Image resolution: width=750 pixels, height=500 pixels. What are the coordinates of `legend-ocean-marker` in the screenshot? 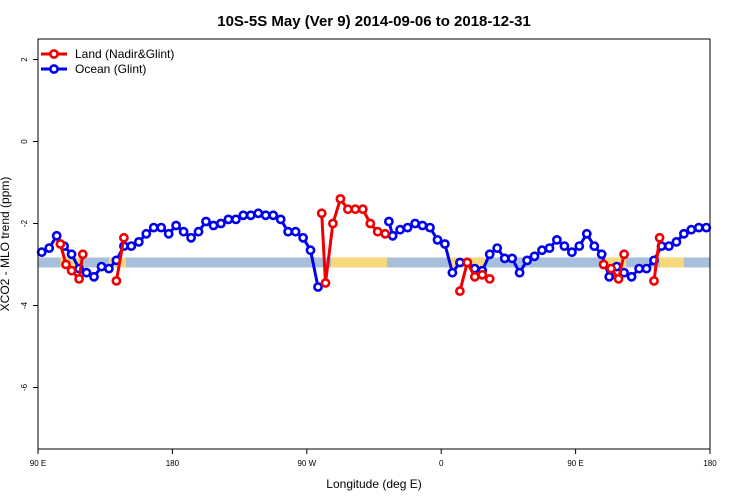 It's located at (54, 69).